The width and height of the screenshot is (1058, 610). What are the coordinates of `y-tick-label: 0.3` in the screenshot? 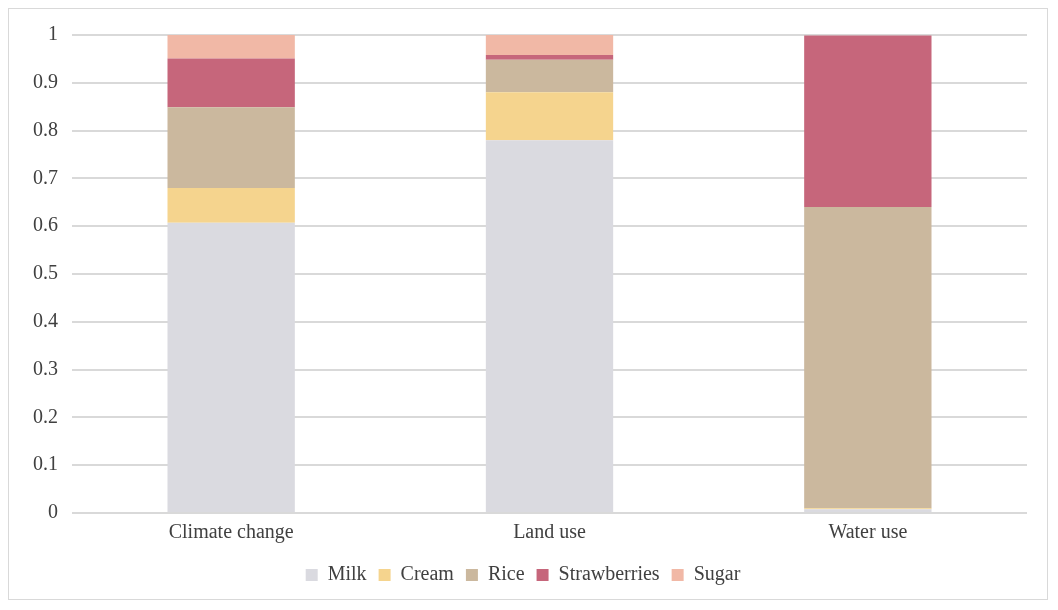 It's located at (45, 367).